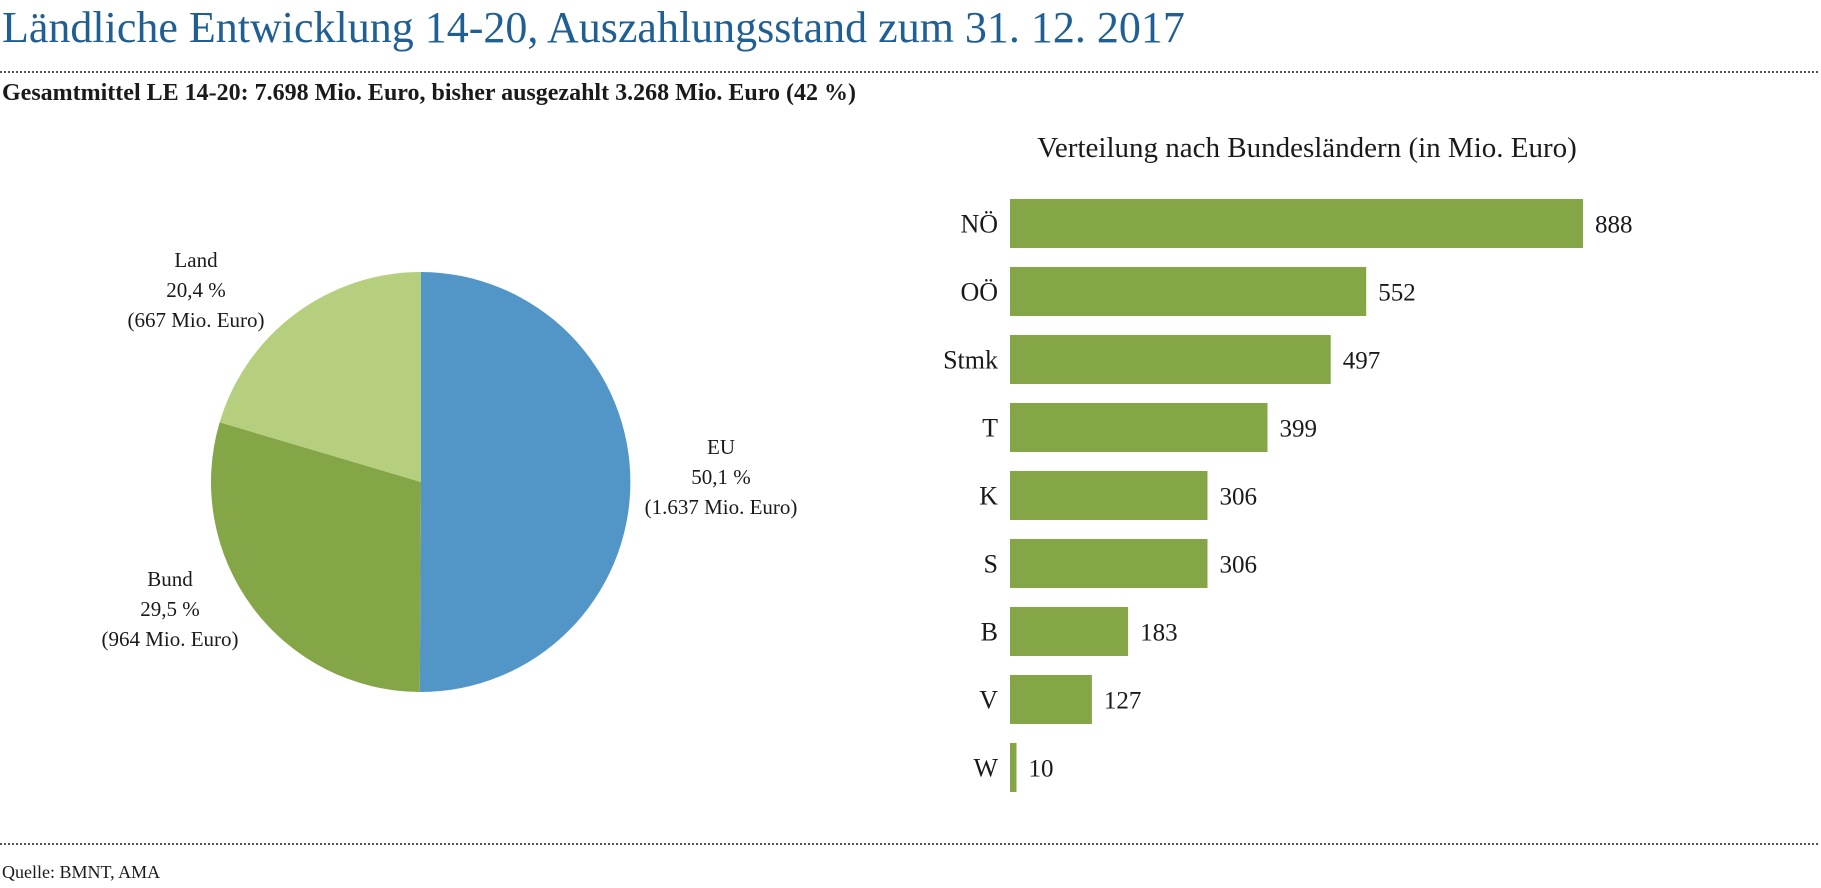 This screenshot has height=888, width=1821. I want to click on bar-value-label: 399, so click(1299, 429).